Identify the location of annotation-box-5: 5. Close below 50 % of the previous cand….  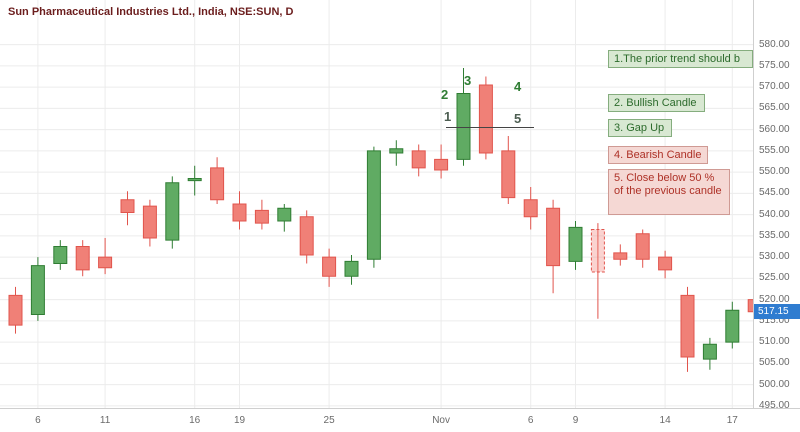
(669, 192).